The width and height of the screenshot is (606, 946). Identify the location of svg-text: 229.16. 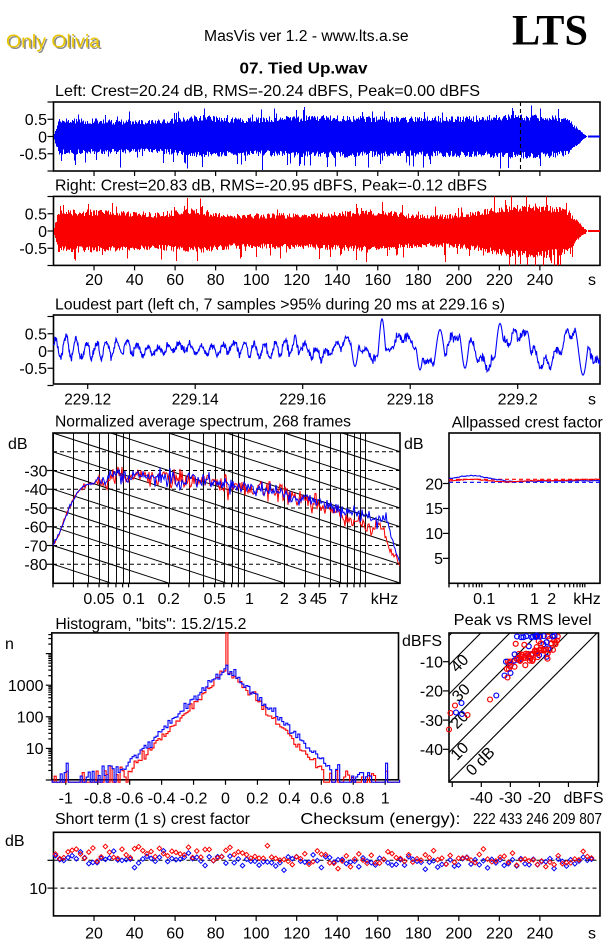
(302, 400).